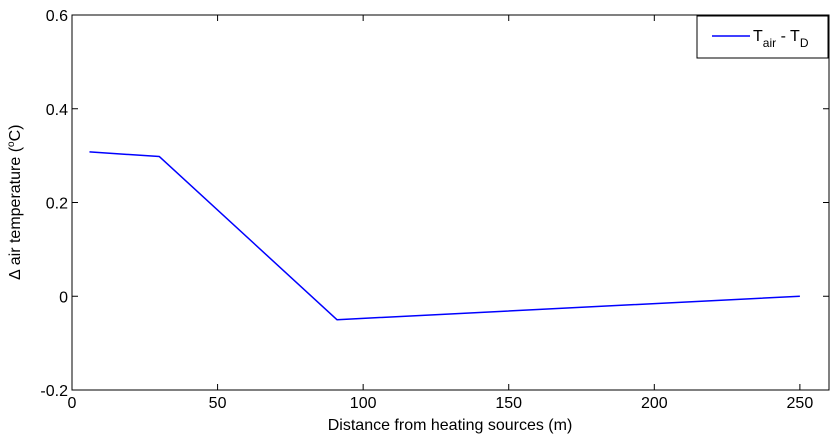  I want to click on y-axis-label: ∆ air temperature (oC), so click(15, 202).